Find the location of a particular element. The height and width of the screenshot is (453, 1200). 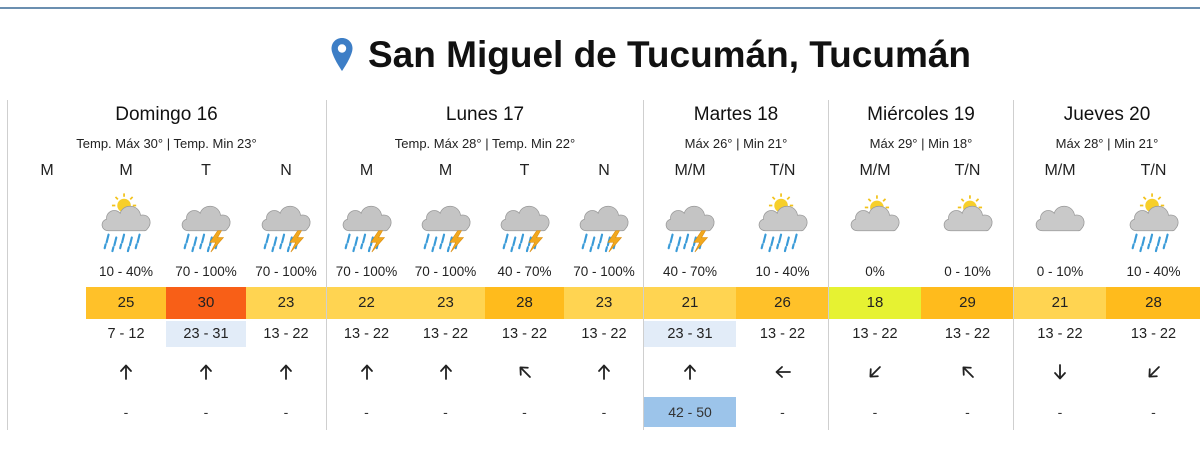

period-column: T 70 - 100% 30 23 - 31 - is located at coordinates (206, 265).